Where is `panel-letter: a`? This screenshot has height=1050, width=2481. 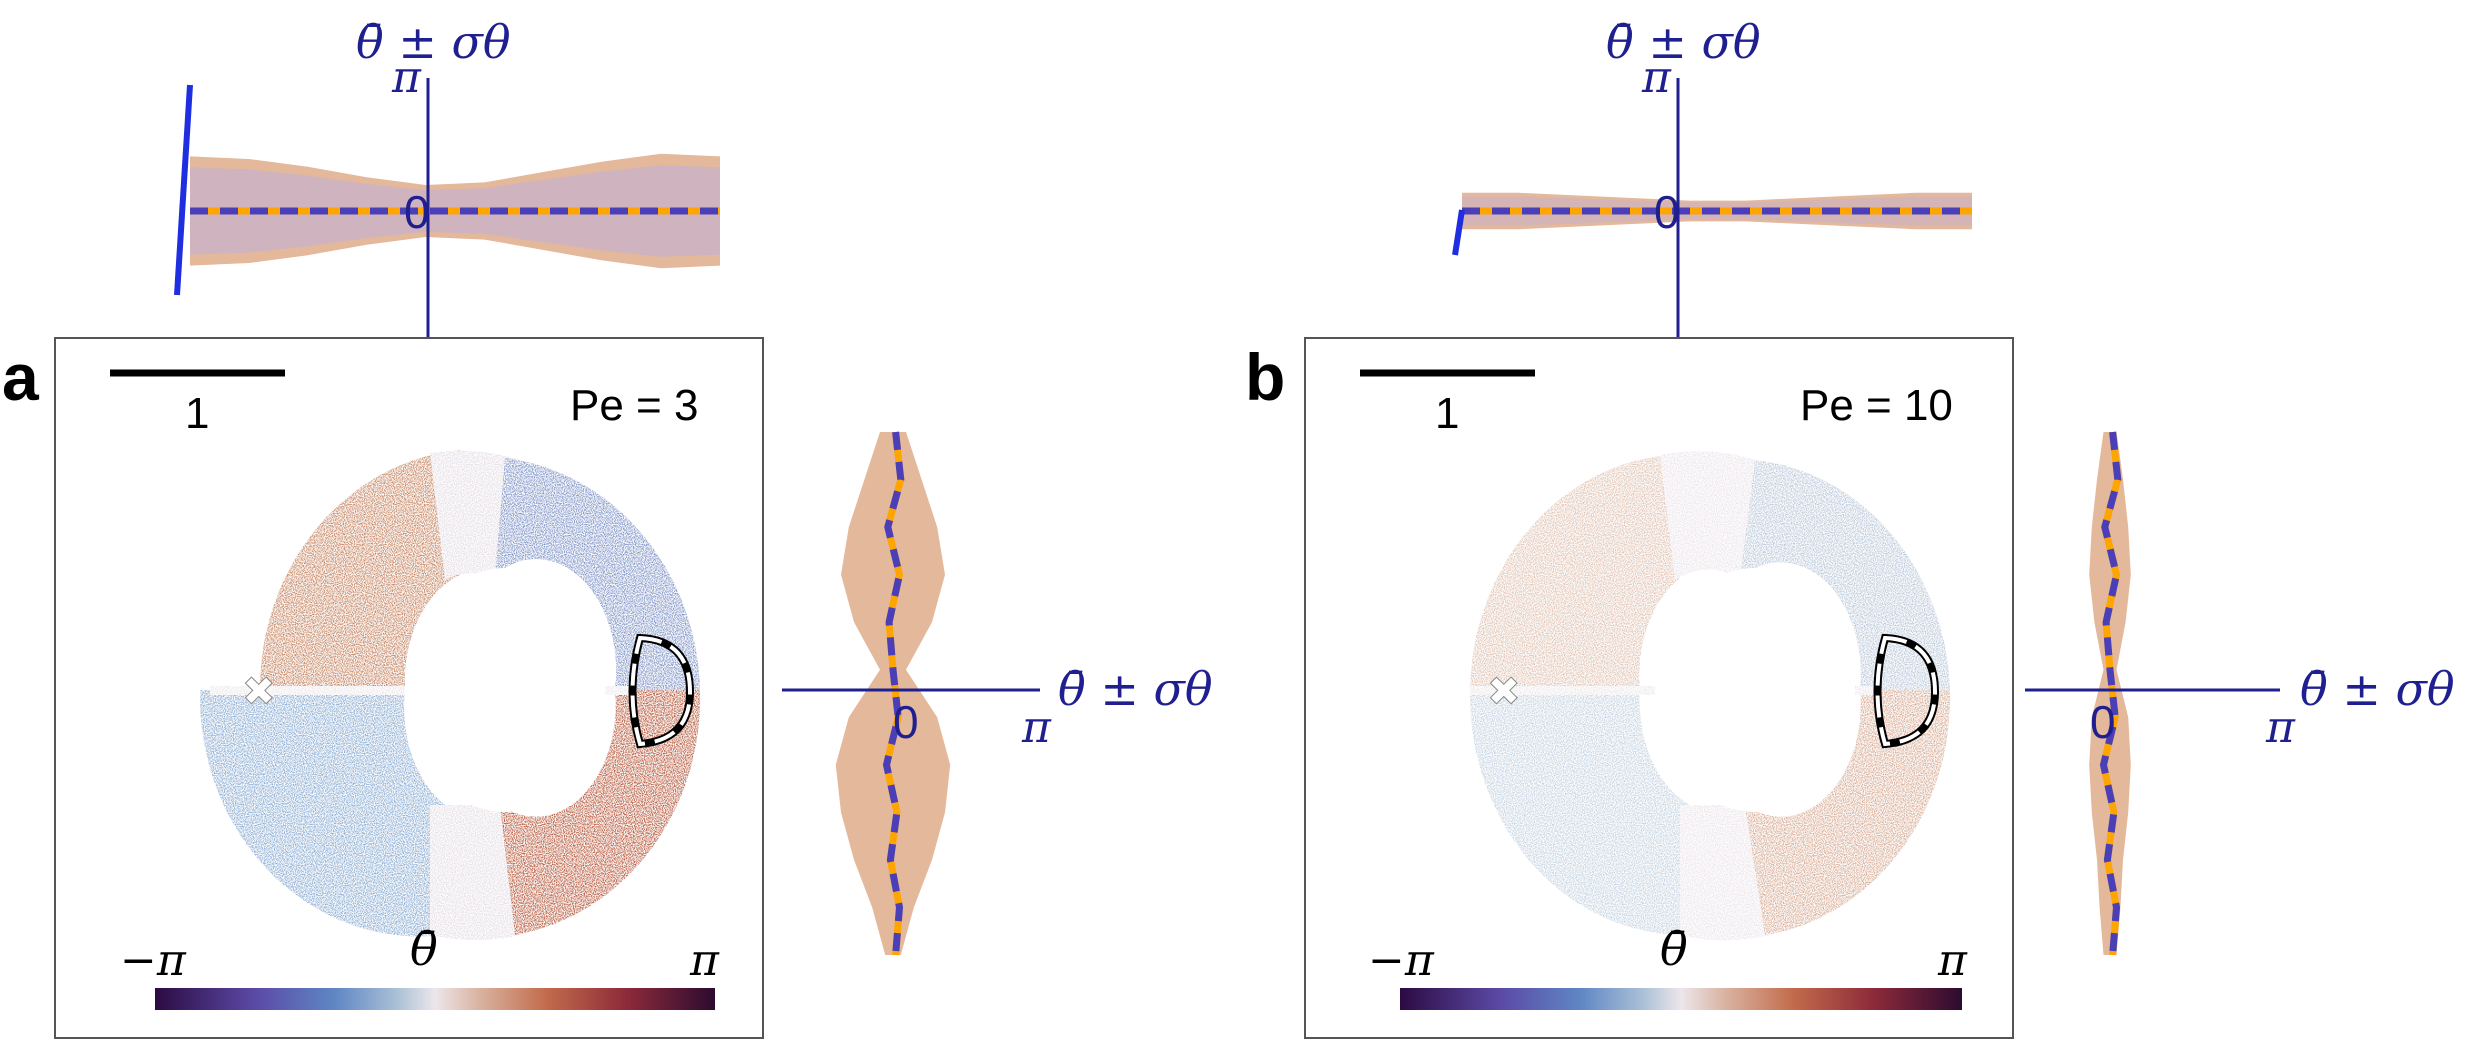 panel-letter: a is located at coordinates (21, 377).